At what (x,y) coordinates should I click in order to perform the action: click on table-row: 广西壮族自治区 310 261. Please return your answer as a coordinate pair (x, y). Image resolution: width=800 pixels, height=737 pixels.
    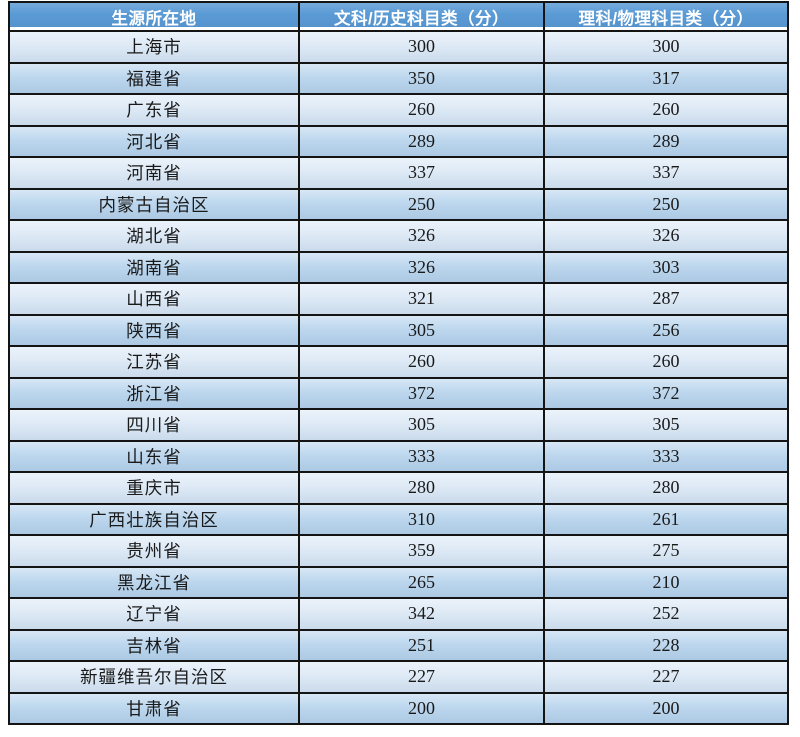
    Looking at the image, I should click on (398, 519).